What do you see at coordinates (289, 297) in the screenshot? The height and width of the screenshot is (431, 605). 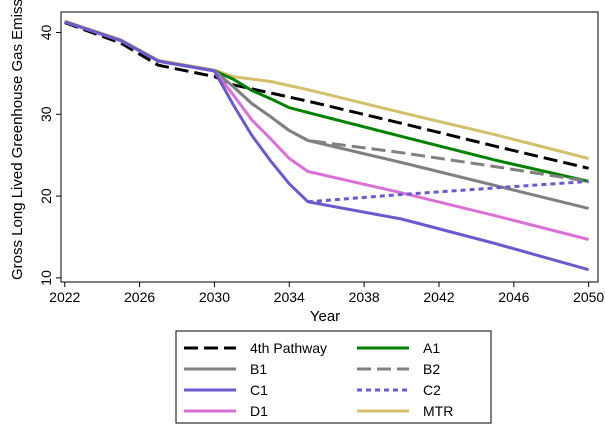 I see `x-tick-label: 2034` at bounding box center [289, 297].